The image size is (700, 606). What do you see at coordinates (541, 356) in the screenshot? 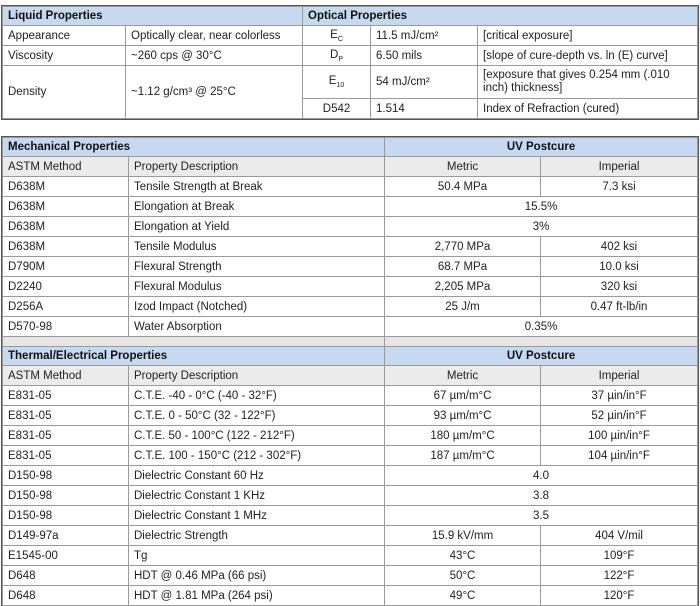
I see `thermal-postcure-header: UV Postcure` at bounding box center [541, 356].